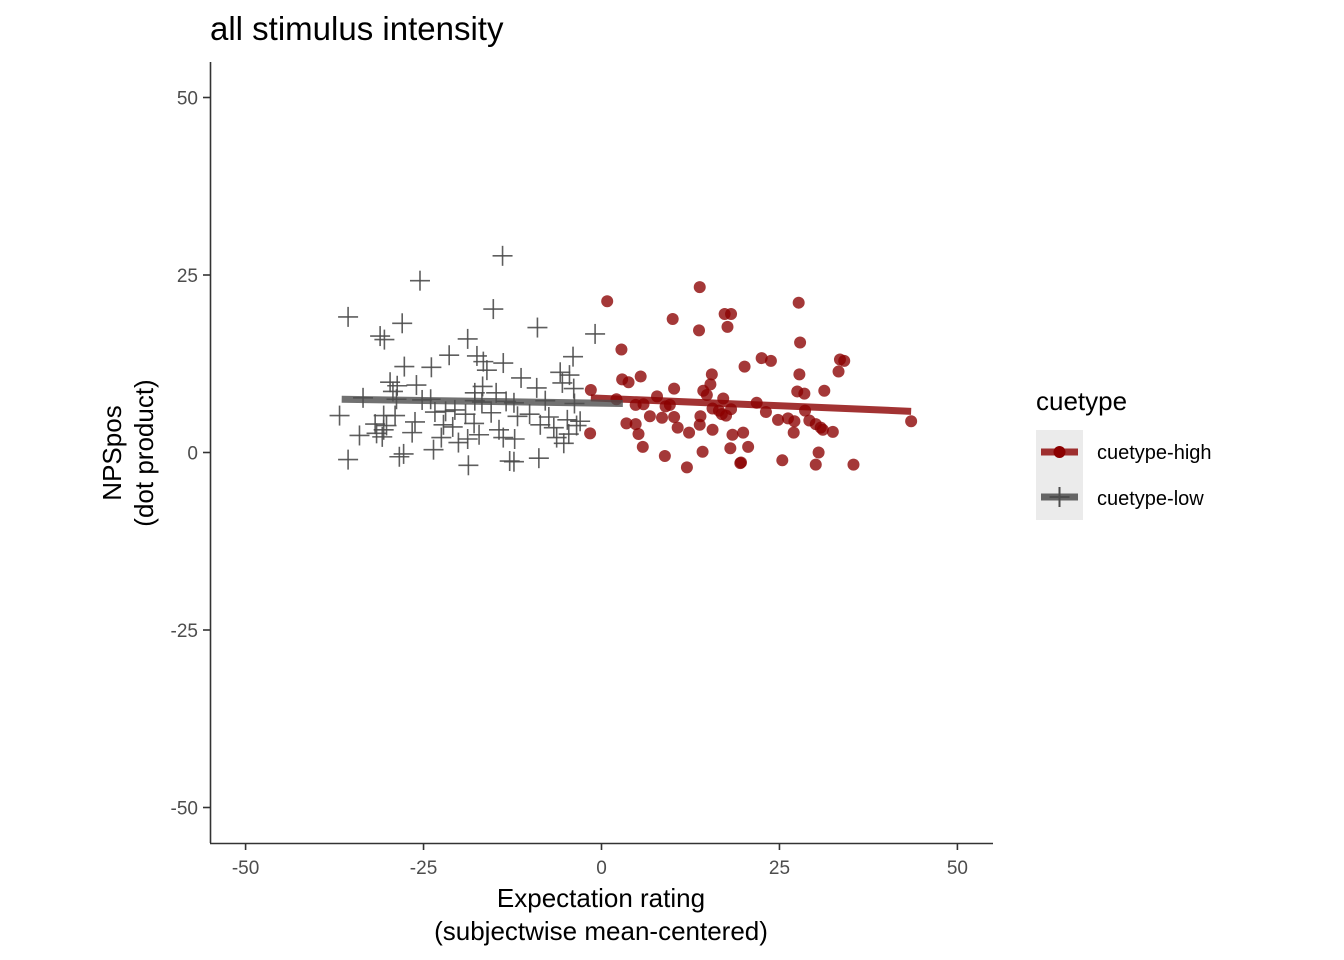  I want to click on plot-area, so click(623, 360).